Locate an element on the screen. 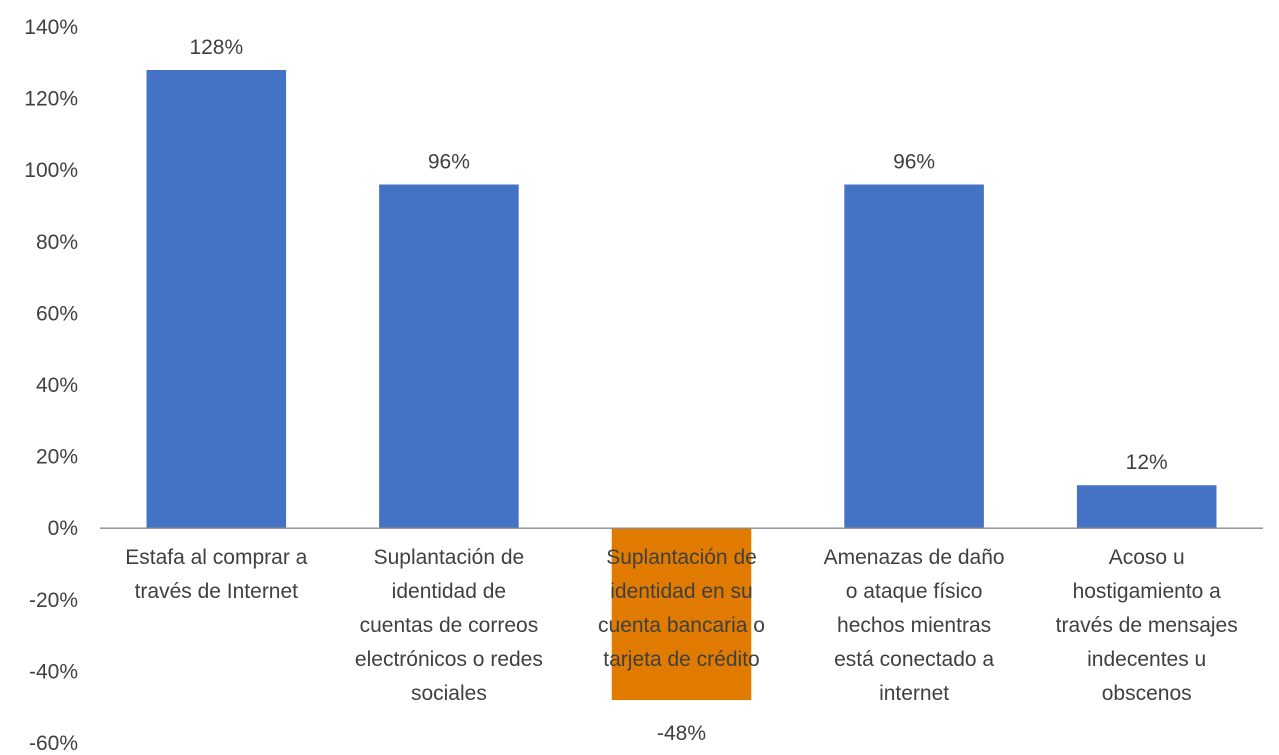  category-label-line: través de mensajes is located at coordinates (1147, 625).